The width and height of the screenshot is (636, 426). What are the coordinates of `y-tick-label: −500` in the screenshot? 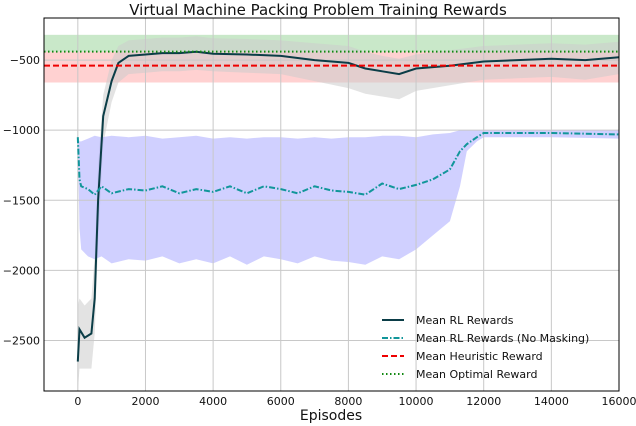 It's located at (25, 60).